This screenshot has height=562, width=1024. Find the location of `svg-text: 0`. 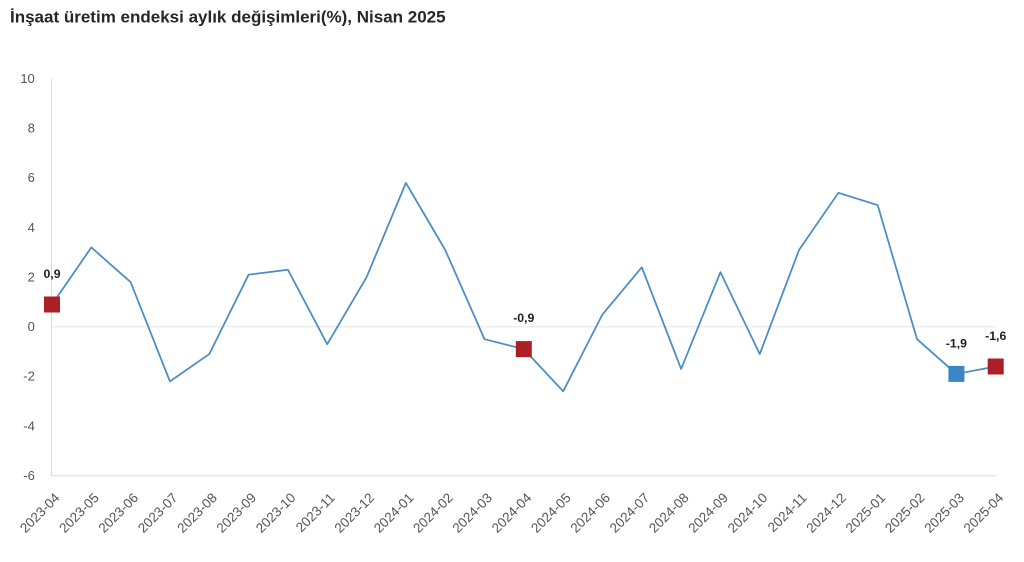

svg-text: 0 is located at coordinates (31, 326).